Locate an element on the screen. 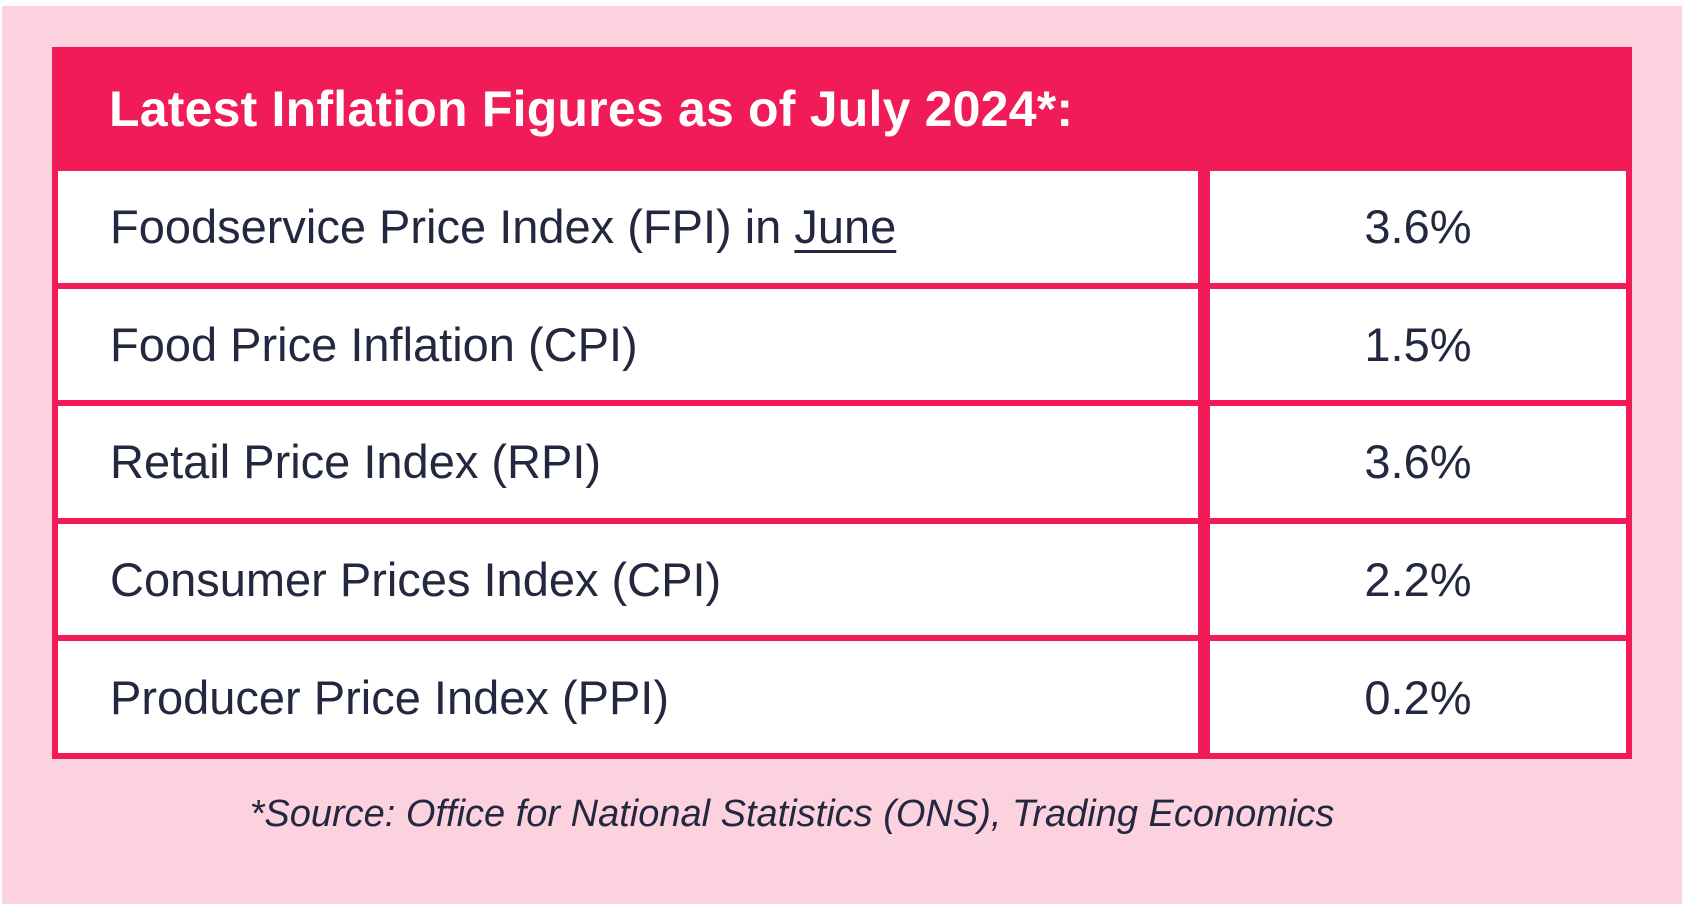 This screenshot has width=1682, height=904. metric-label-cell: Retail Price Index (RPI) is located at coordinates (628, 462).